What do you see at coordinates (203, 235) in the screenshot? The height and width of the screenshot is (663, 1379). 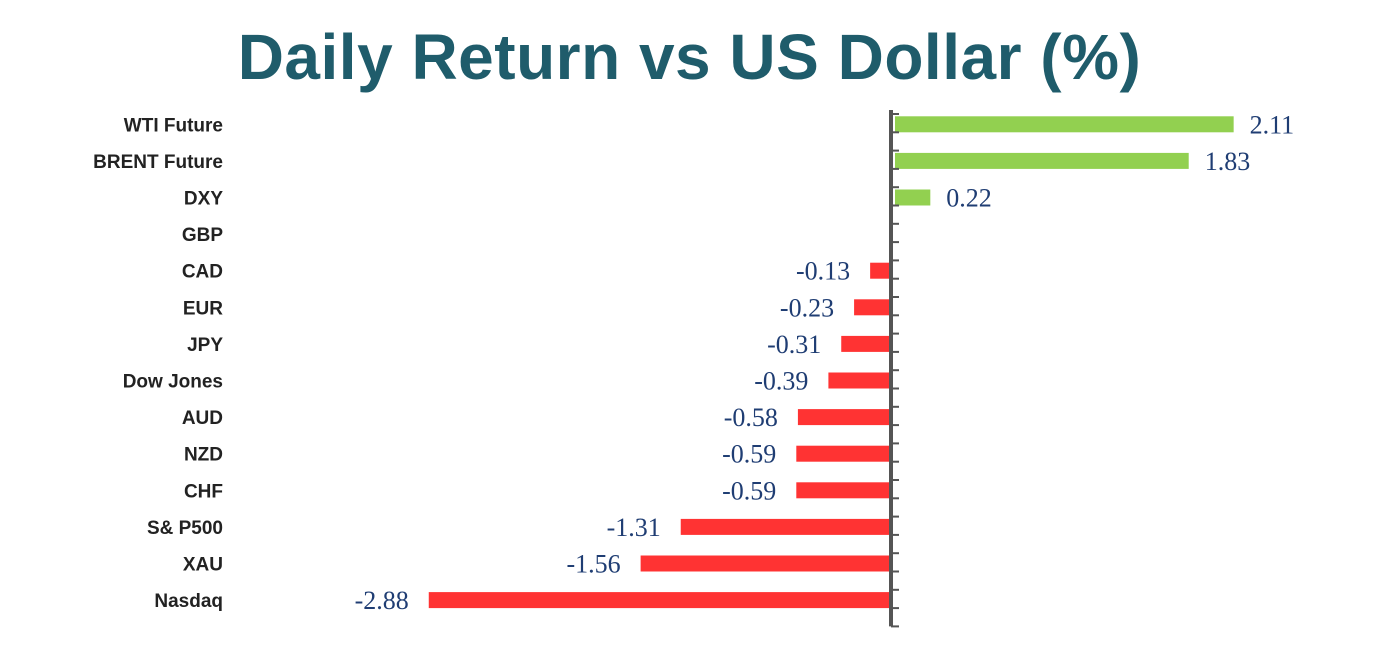 I see `category-label: GBP` at bounding box center [203, 235].